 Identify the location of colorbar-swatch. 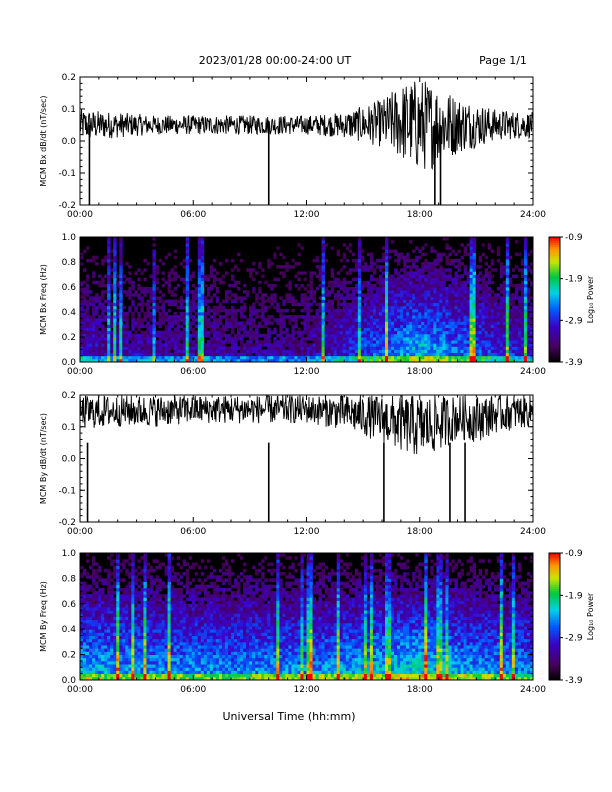
(554, 292).